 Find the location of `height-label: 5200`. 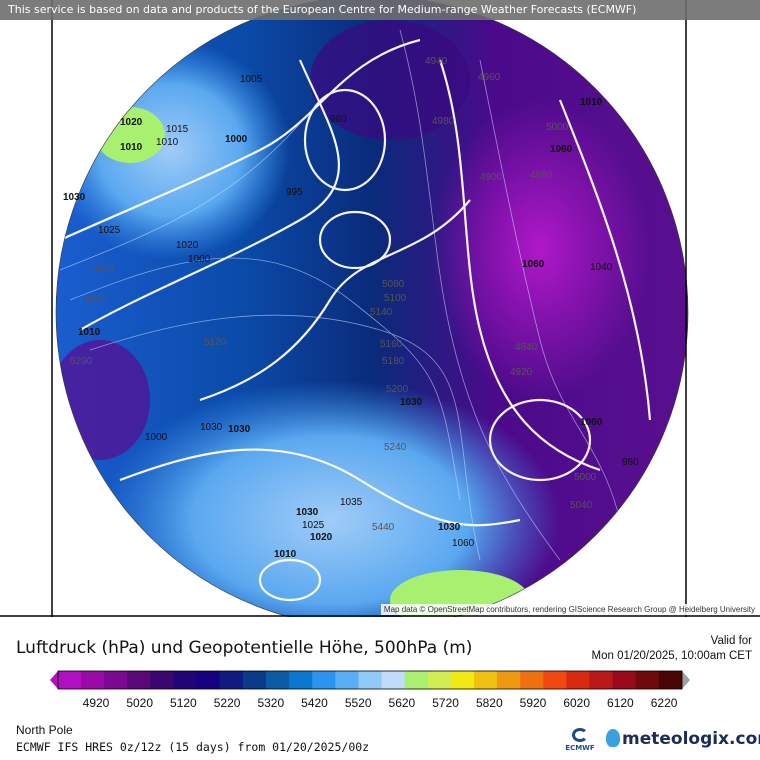

height-label: 5200 is located at coordinates (397, 389).